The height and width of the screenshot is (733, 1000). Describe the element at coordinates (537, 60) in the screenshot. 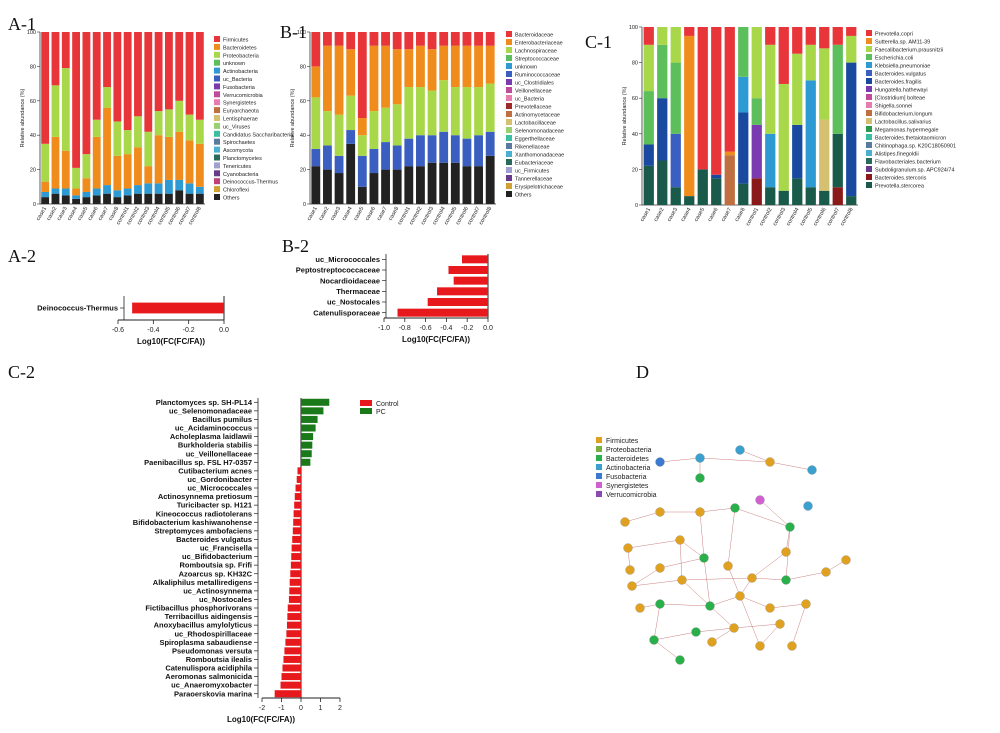

I see `legend-label-B1: Streptococcaceae` at that location.